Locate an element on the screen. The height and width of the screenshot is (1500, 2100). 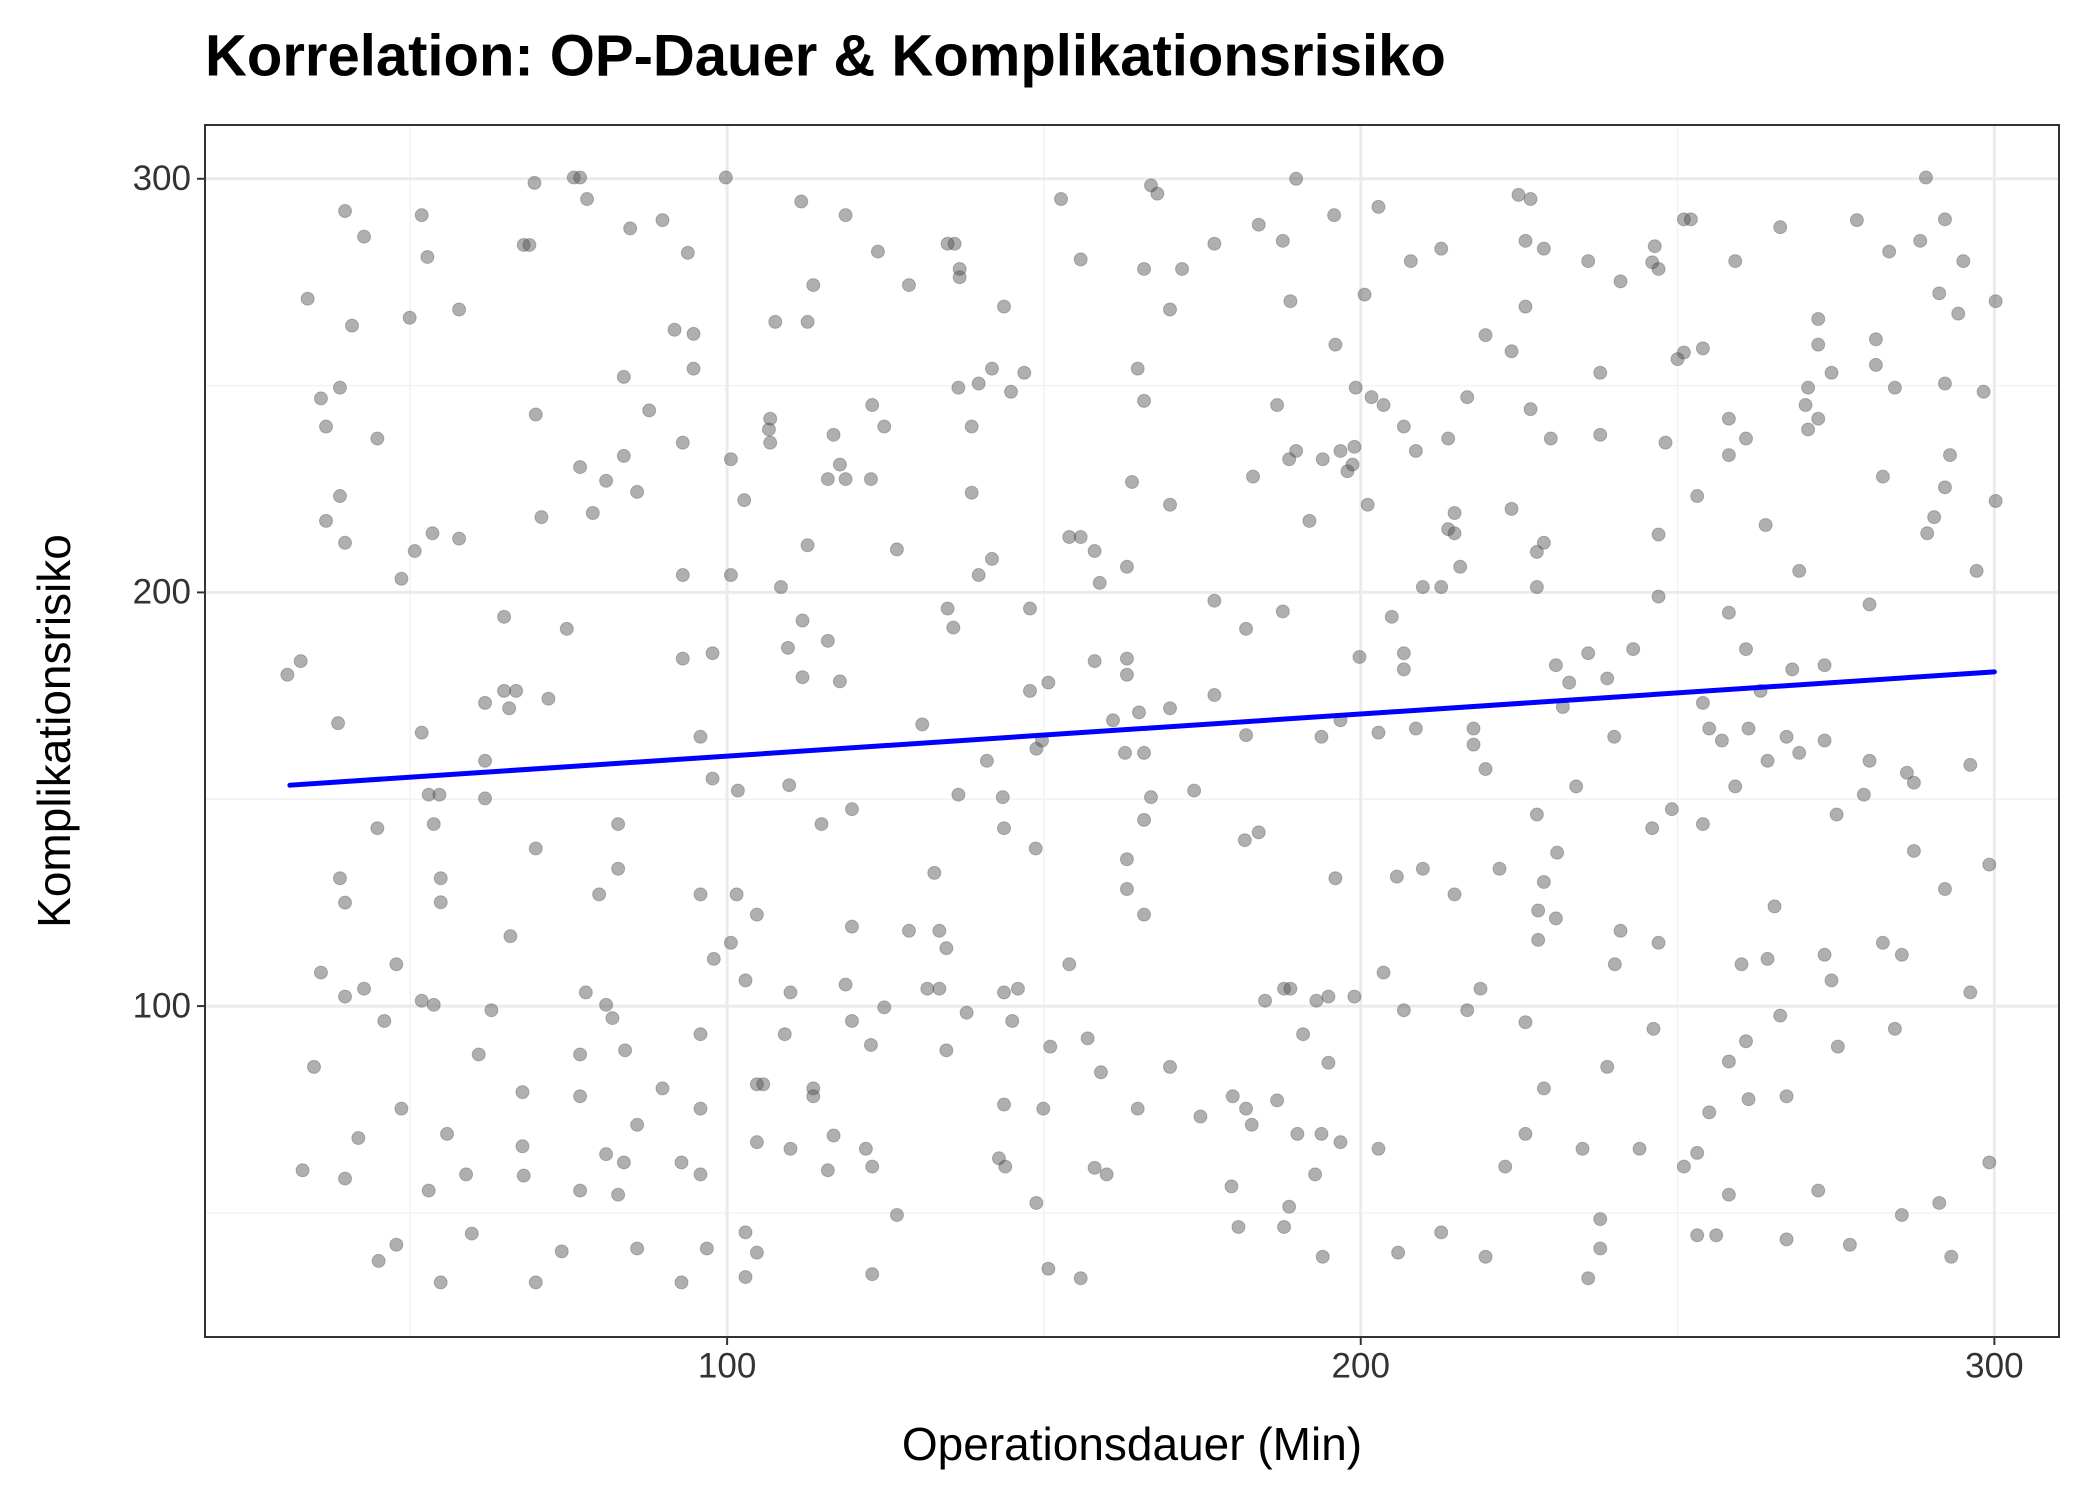
x-axis-title: Operationsdauer (Min) is located at coordinates (1132, 1444).